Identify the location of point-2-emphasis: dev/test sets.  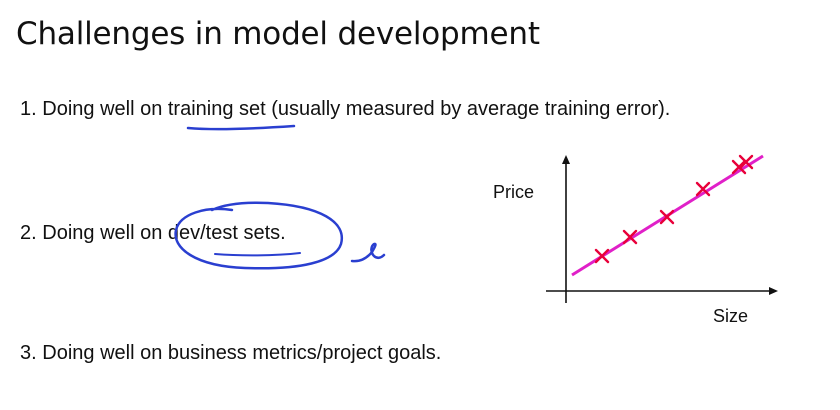
(224, 233).